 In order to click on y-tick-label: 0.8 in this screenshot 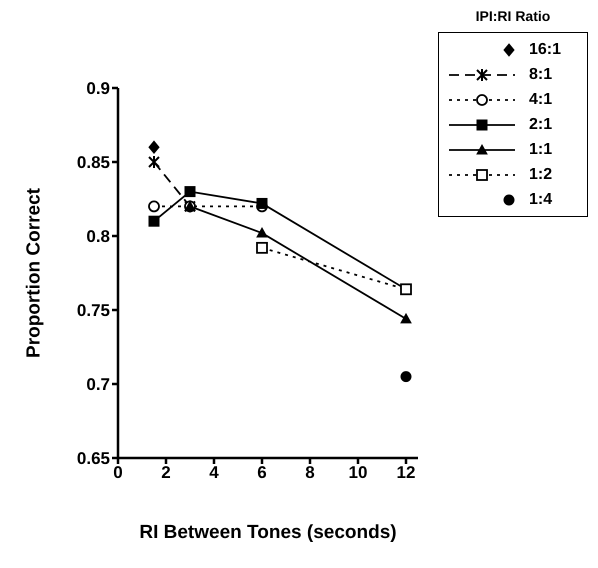, I will do `click(98, 236)`.